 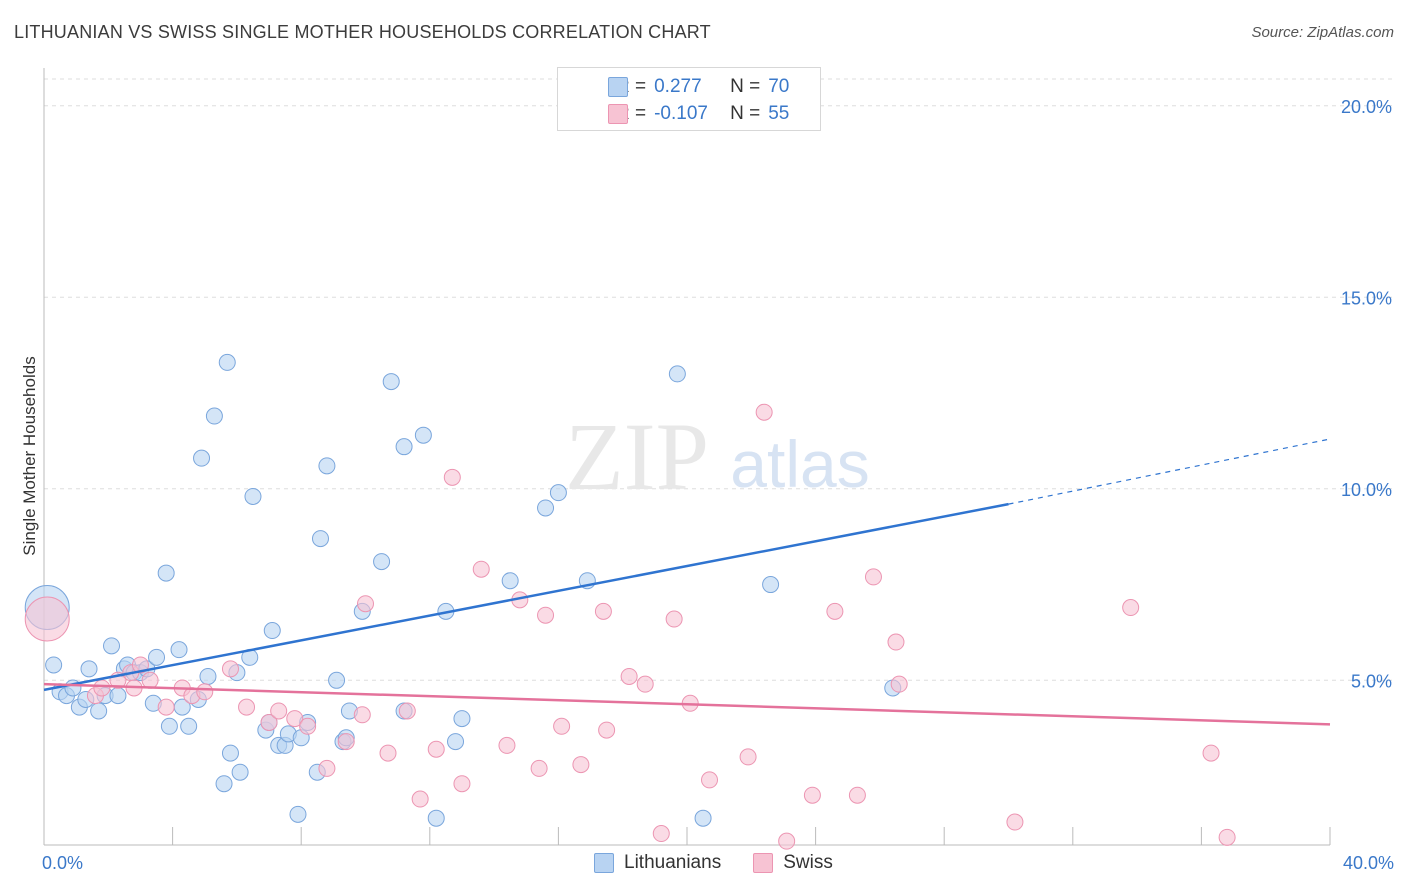 What do you see at coordinates (808, 862) in the screenshot?
I see `legend-label-swiss: Swiss` at bounding box center [808, 862].